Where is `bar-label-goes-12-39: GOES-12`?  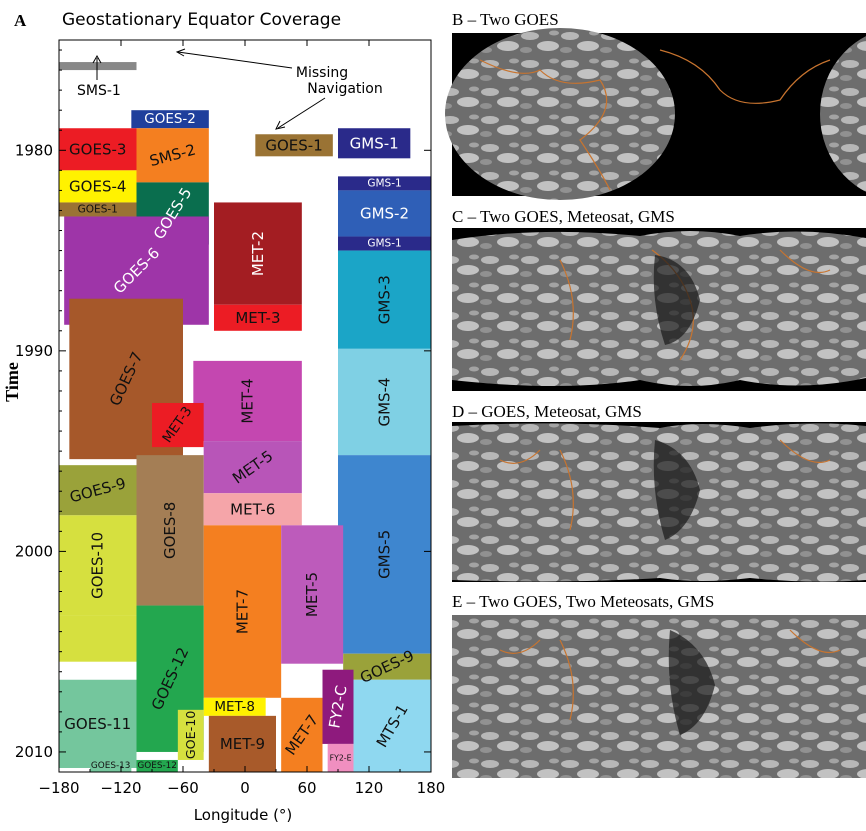 bar-label-goes-12-39: GOES-12 is located at coordinates (157, 766).